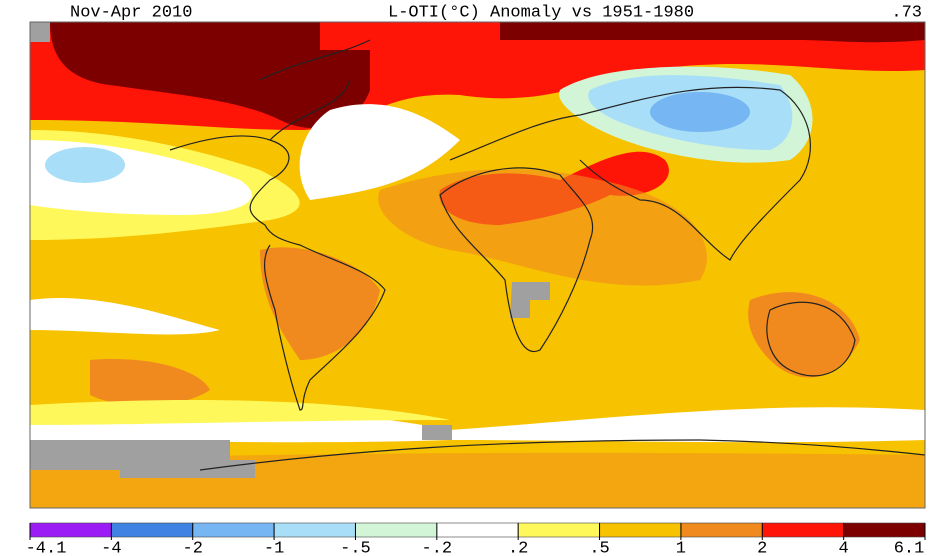  I want to click on legend-tick-label: 6.1, so click(909, 547).